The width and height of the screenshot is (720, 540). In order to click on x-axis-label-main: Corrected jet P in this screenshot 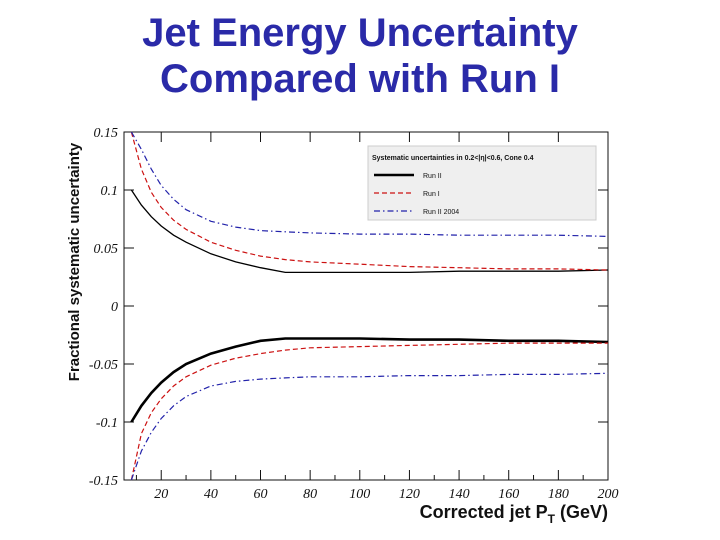, I will do `click(484, 512)`.